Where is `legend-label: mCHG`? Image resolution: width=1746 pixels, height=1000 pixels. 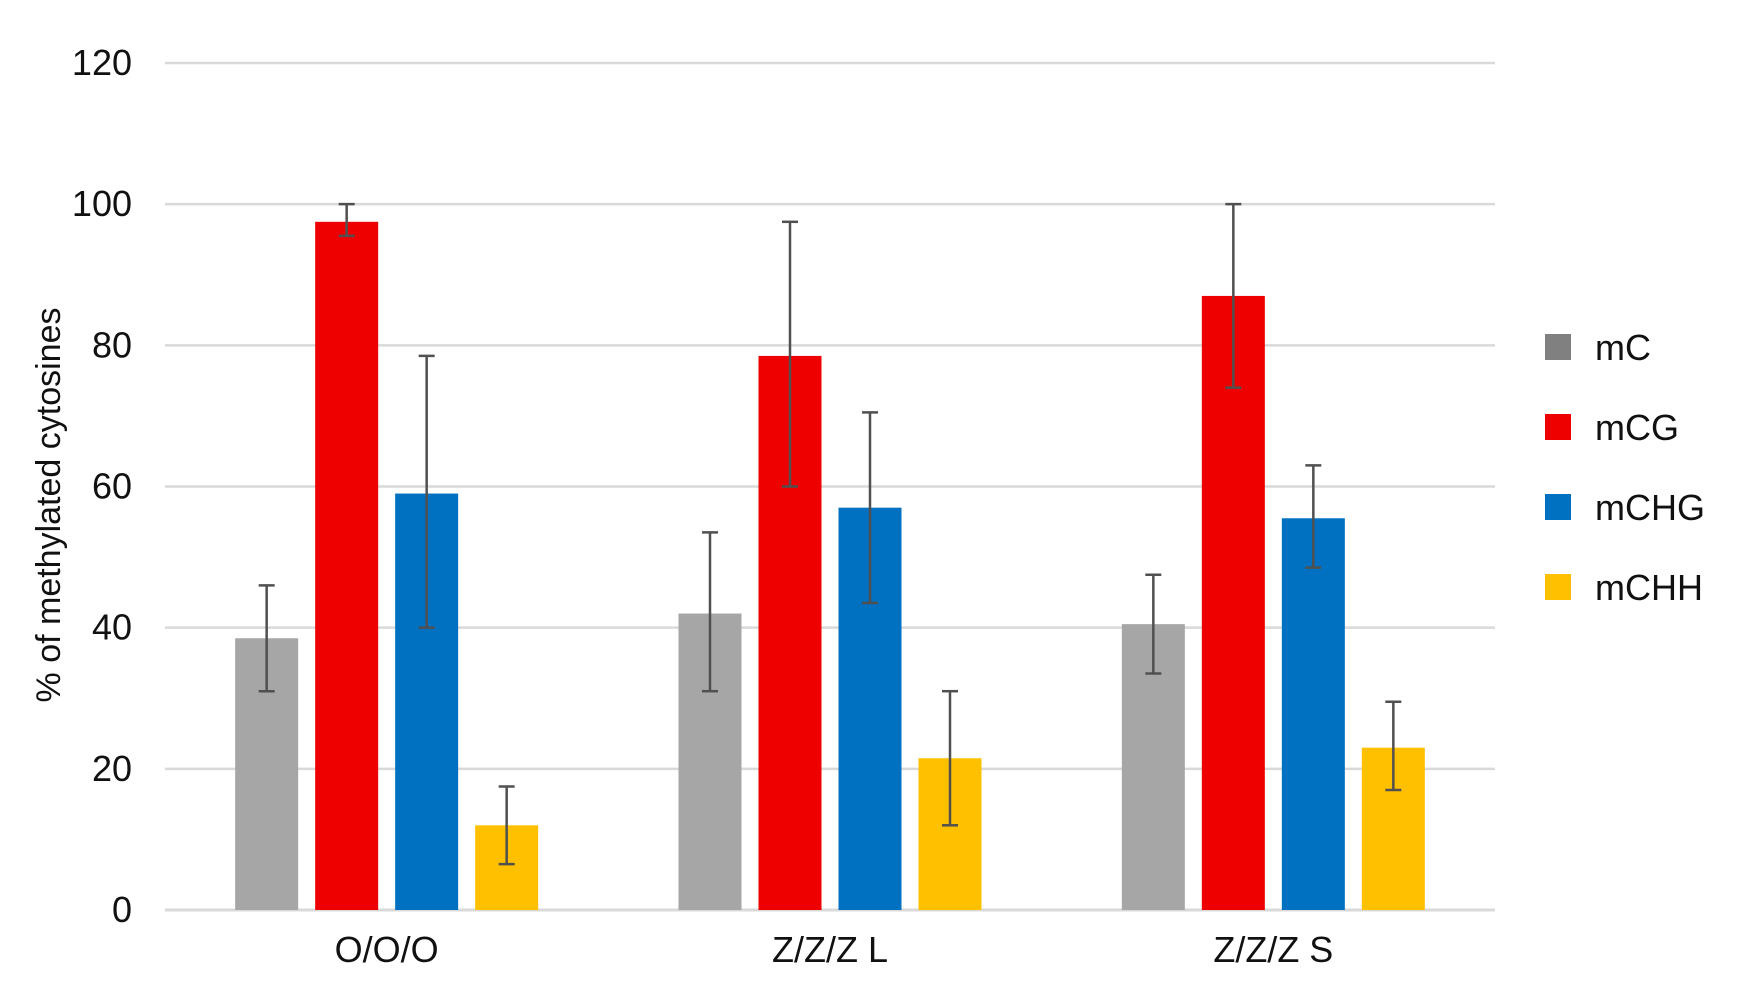
legend-label: mCHG is located at coordinates (1650, 507).